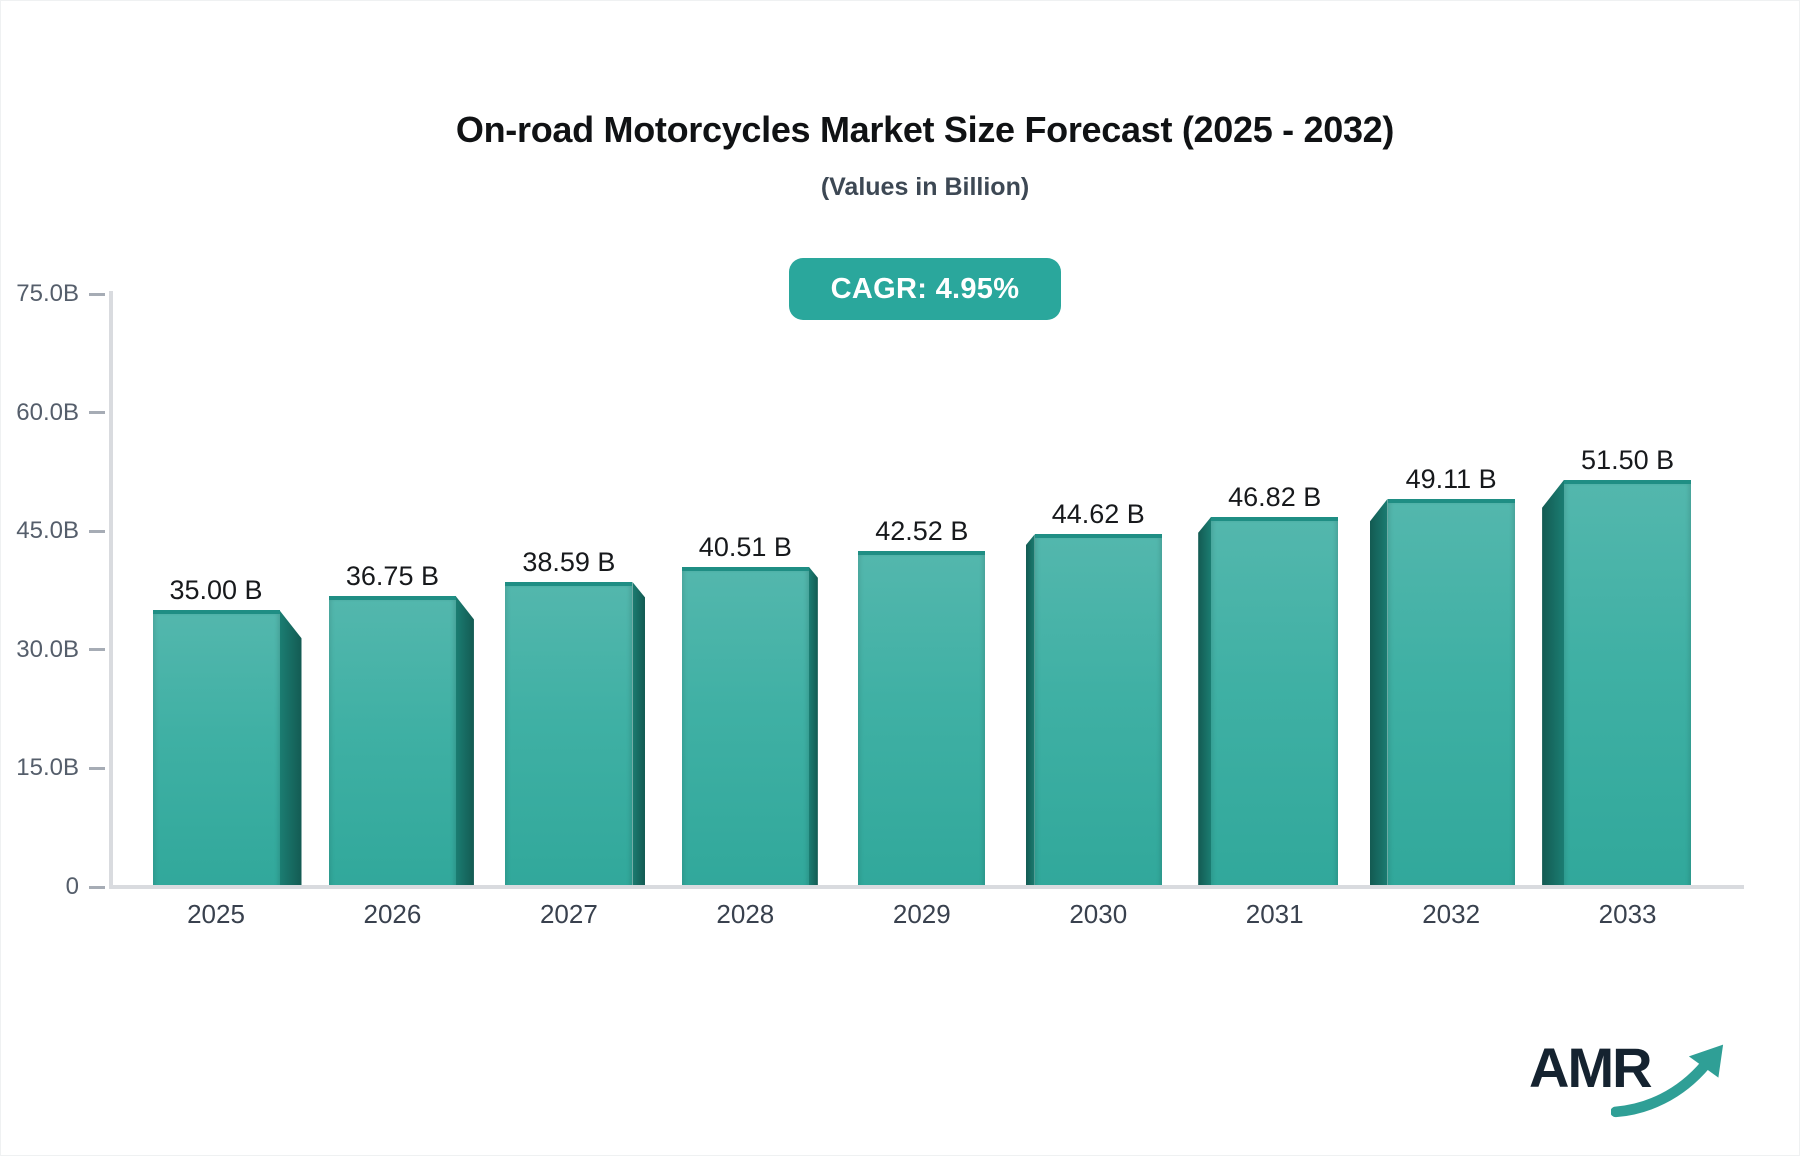 The image size is (1800, 1156). Describe the element at coordinates (392, 576) in the screenshot. I see `bar-value-label: 36.75 B` at that location.